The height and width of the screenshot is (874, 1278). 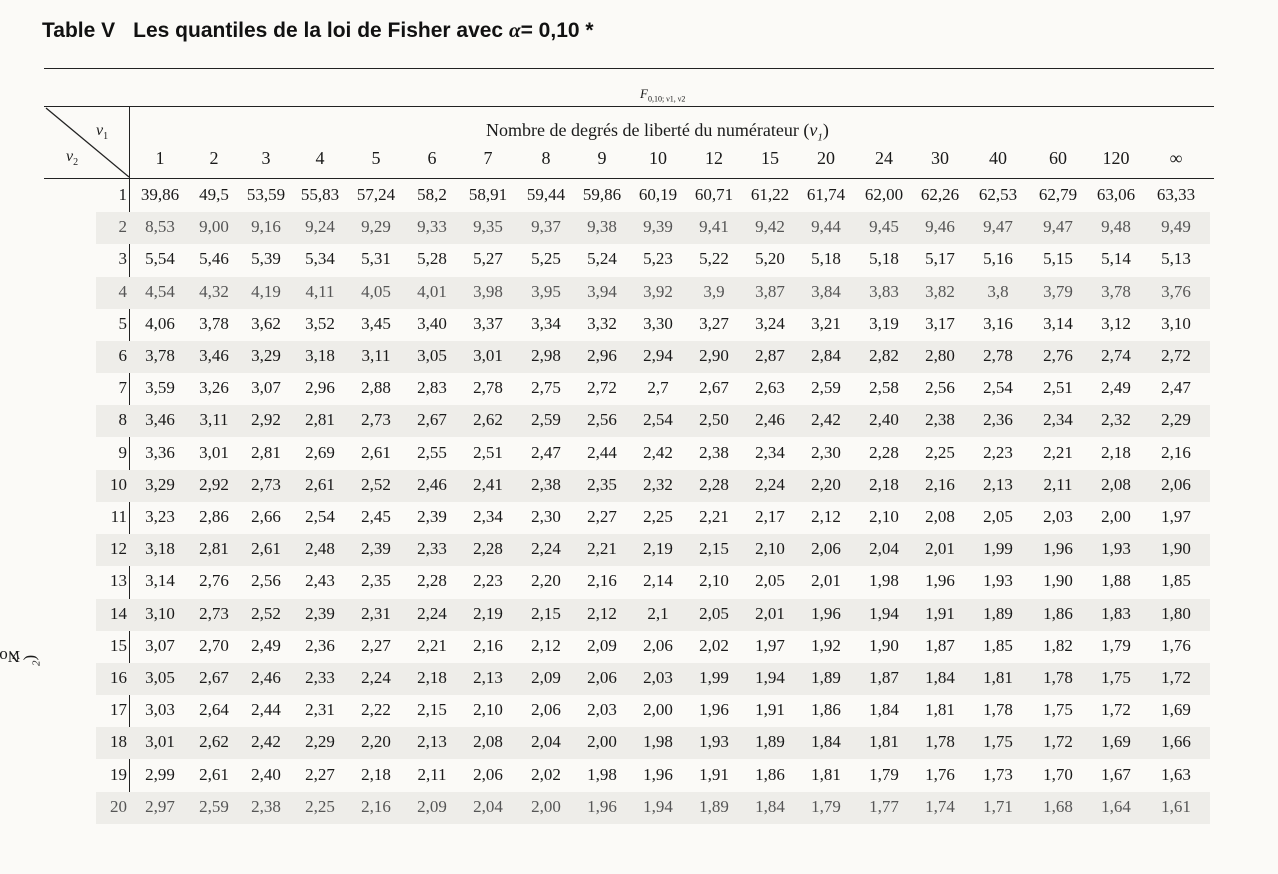 What do you see at coordinates (432, 355) in the screenshot?
I see `table-cell: 3,05` at bounding box center [432, 355].